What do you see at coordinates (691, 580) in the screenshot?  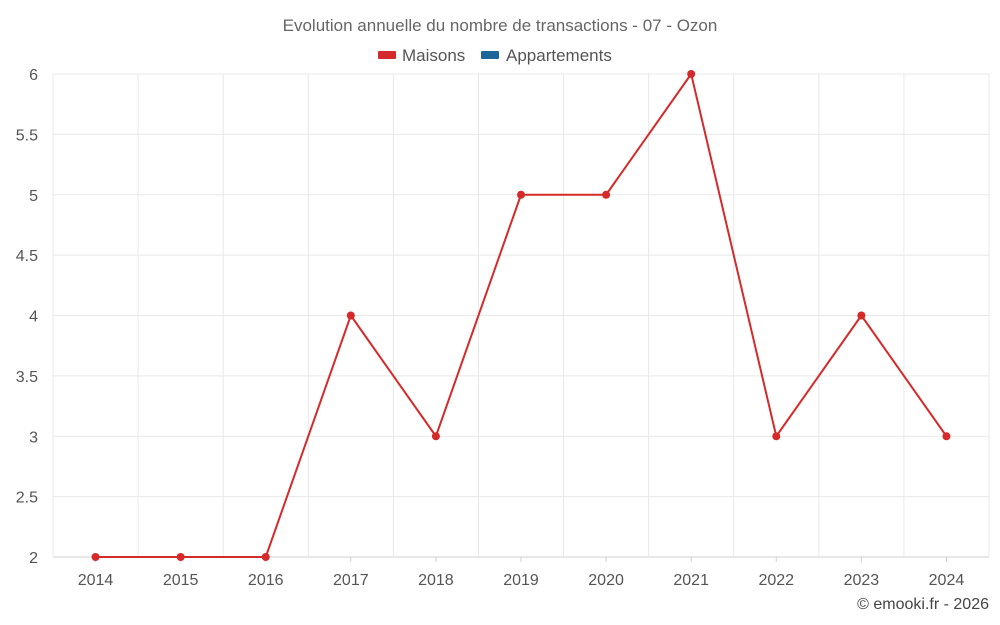 I see `x-tick-label: 2021` at bounding box center [691, 580].